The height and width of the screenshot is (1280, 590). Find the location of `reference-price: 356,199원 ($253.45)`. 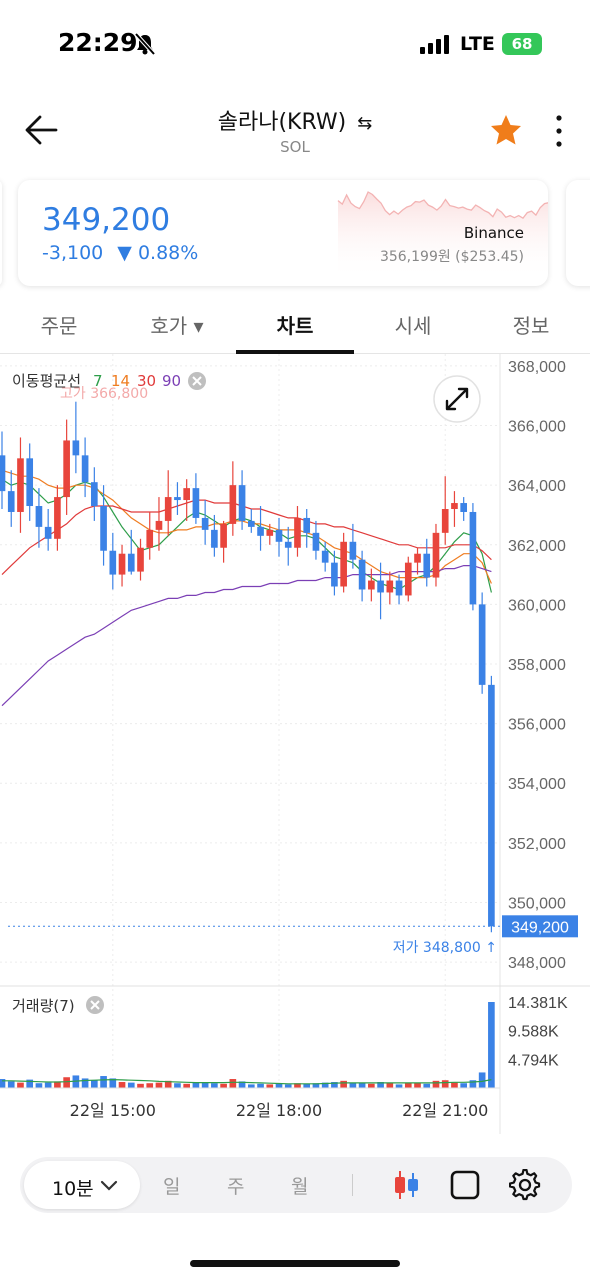

reference-price: 356,199원 ($253.45) is located at coordinates (451, 257).